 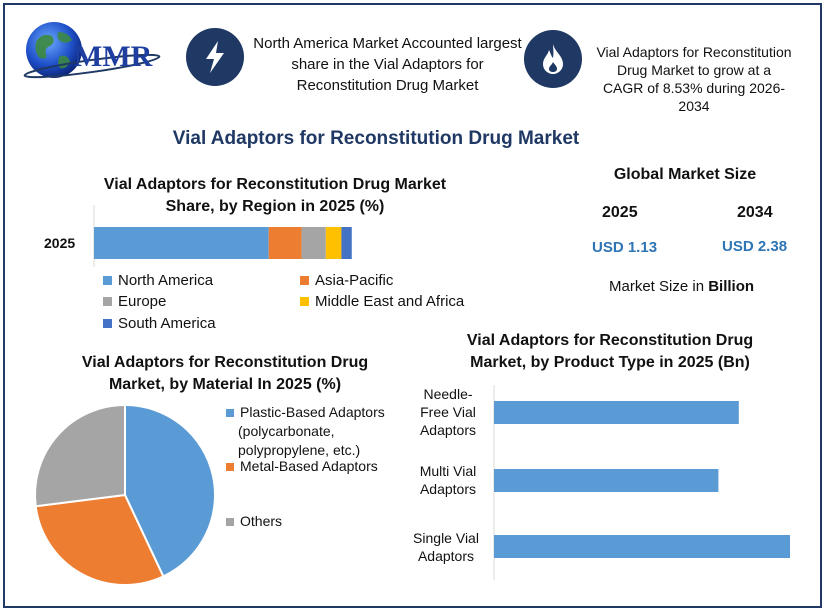 What do you see at coordinates (346, 280) in the screenshot?
I see `legend-asia-pacific: Asia-Pacific` at bounding box center [346, 280].